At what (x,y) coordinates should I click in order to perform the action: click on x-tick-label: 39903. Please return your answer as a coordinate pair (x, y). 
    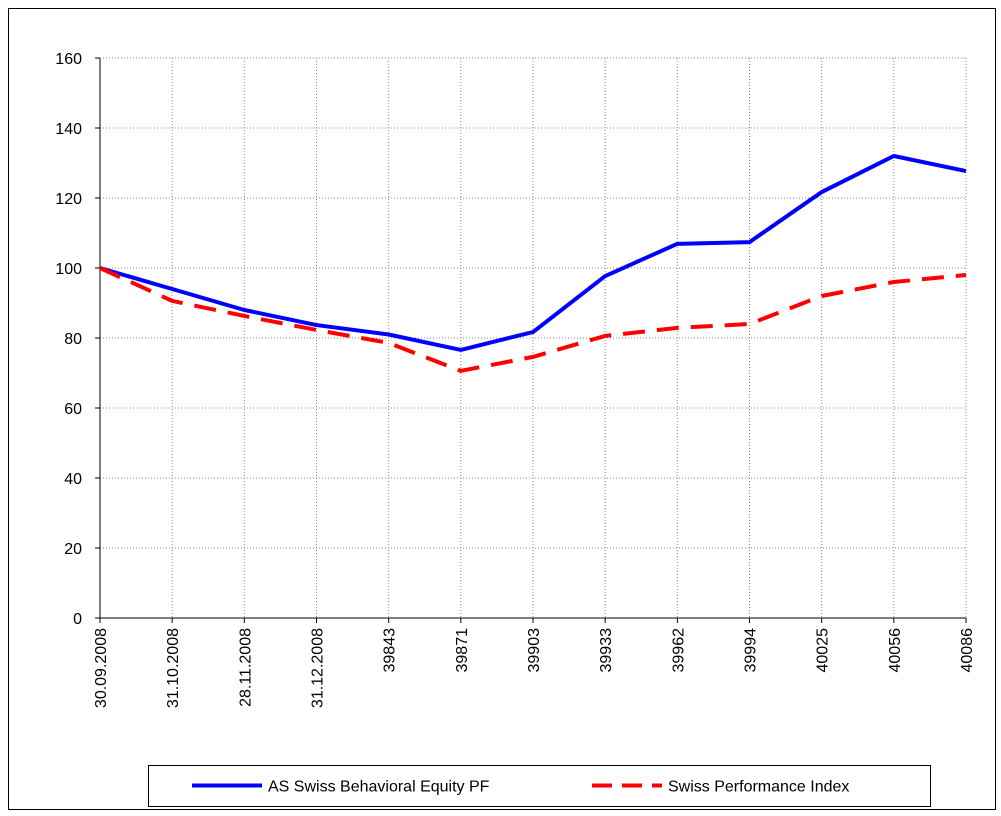
    Looking at the image, I should click on (534, 650).